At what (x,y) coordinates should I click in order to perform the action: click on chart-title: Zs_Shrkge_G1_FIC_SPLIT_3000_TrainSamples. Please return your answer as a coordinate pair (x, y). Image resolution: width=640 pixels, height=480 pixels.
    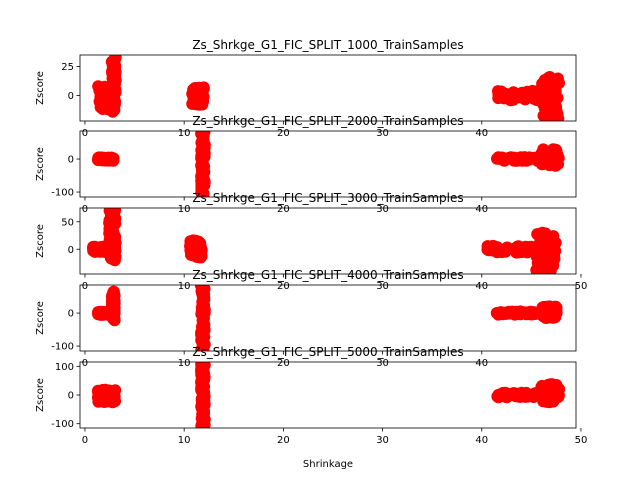
    Looking at the image, I should click on (327, 198).